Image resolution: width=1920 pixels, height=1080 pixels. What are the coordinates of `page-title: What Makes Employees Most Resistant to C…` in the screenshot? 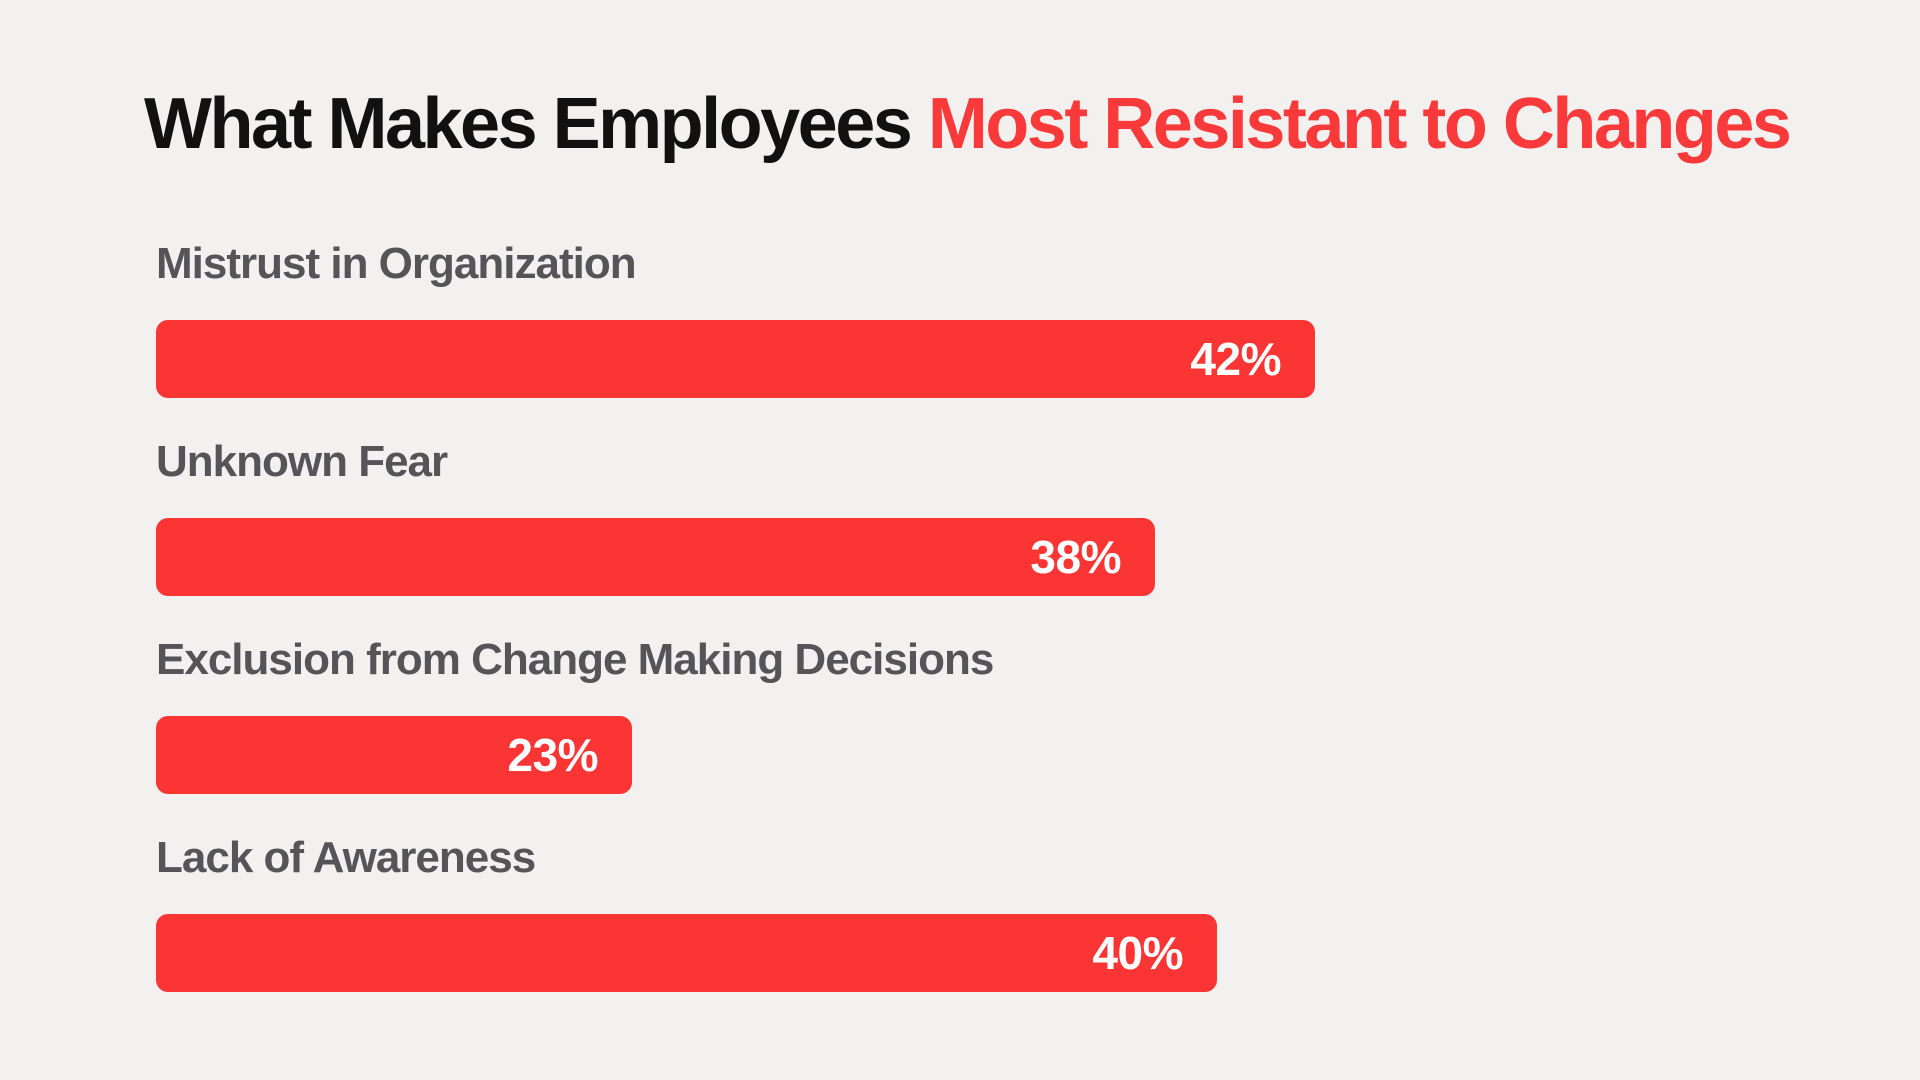 It's located at (1032, 124).